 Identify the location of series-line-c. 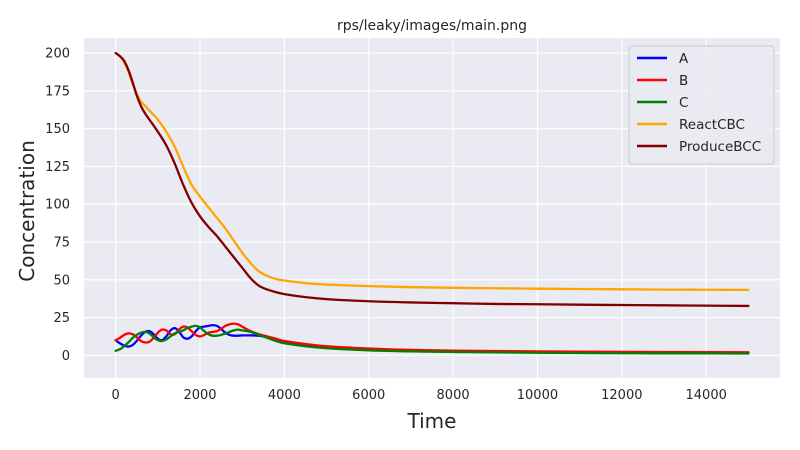
(432, 339).